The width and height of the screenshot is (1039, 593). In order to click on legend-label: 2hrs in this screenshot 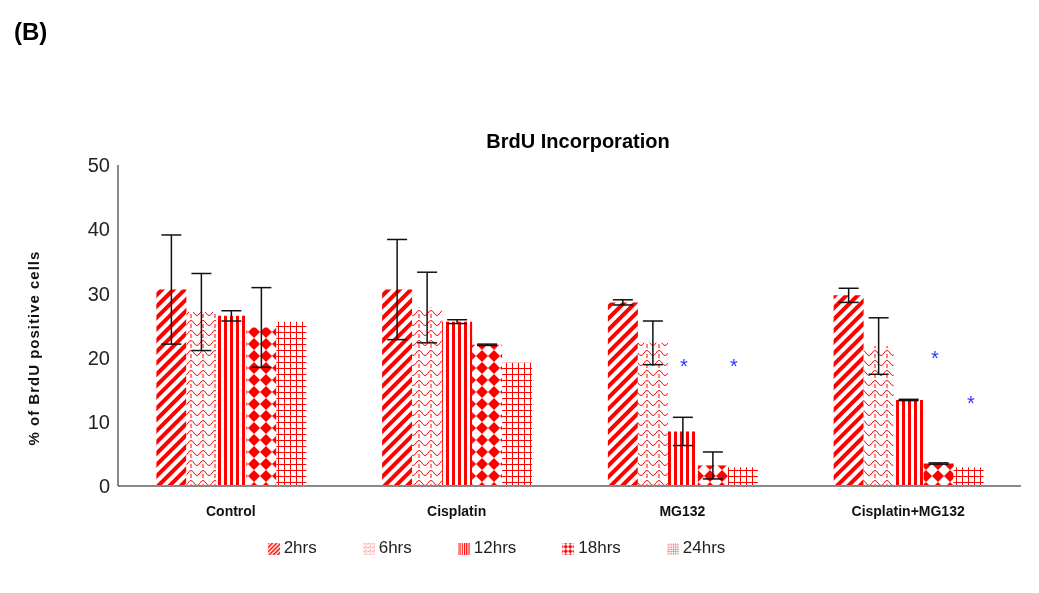, I will do `click(300, 547)`.